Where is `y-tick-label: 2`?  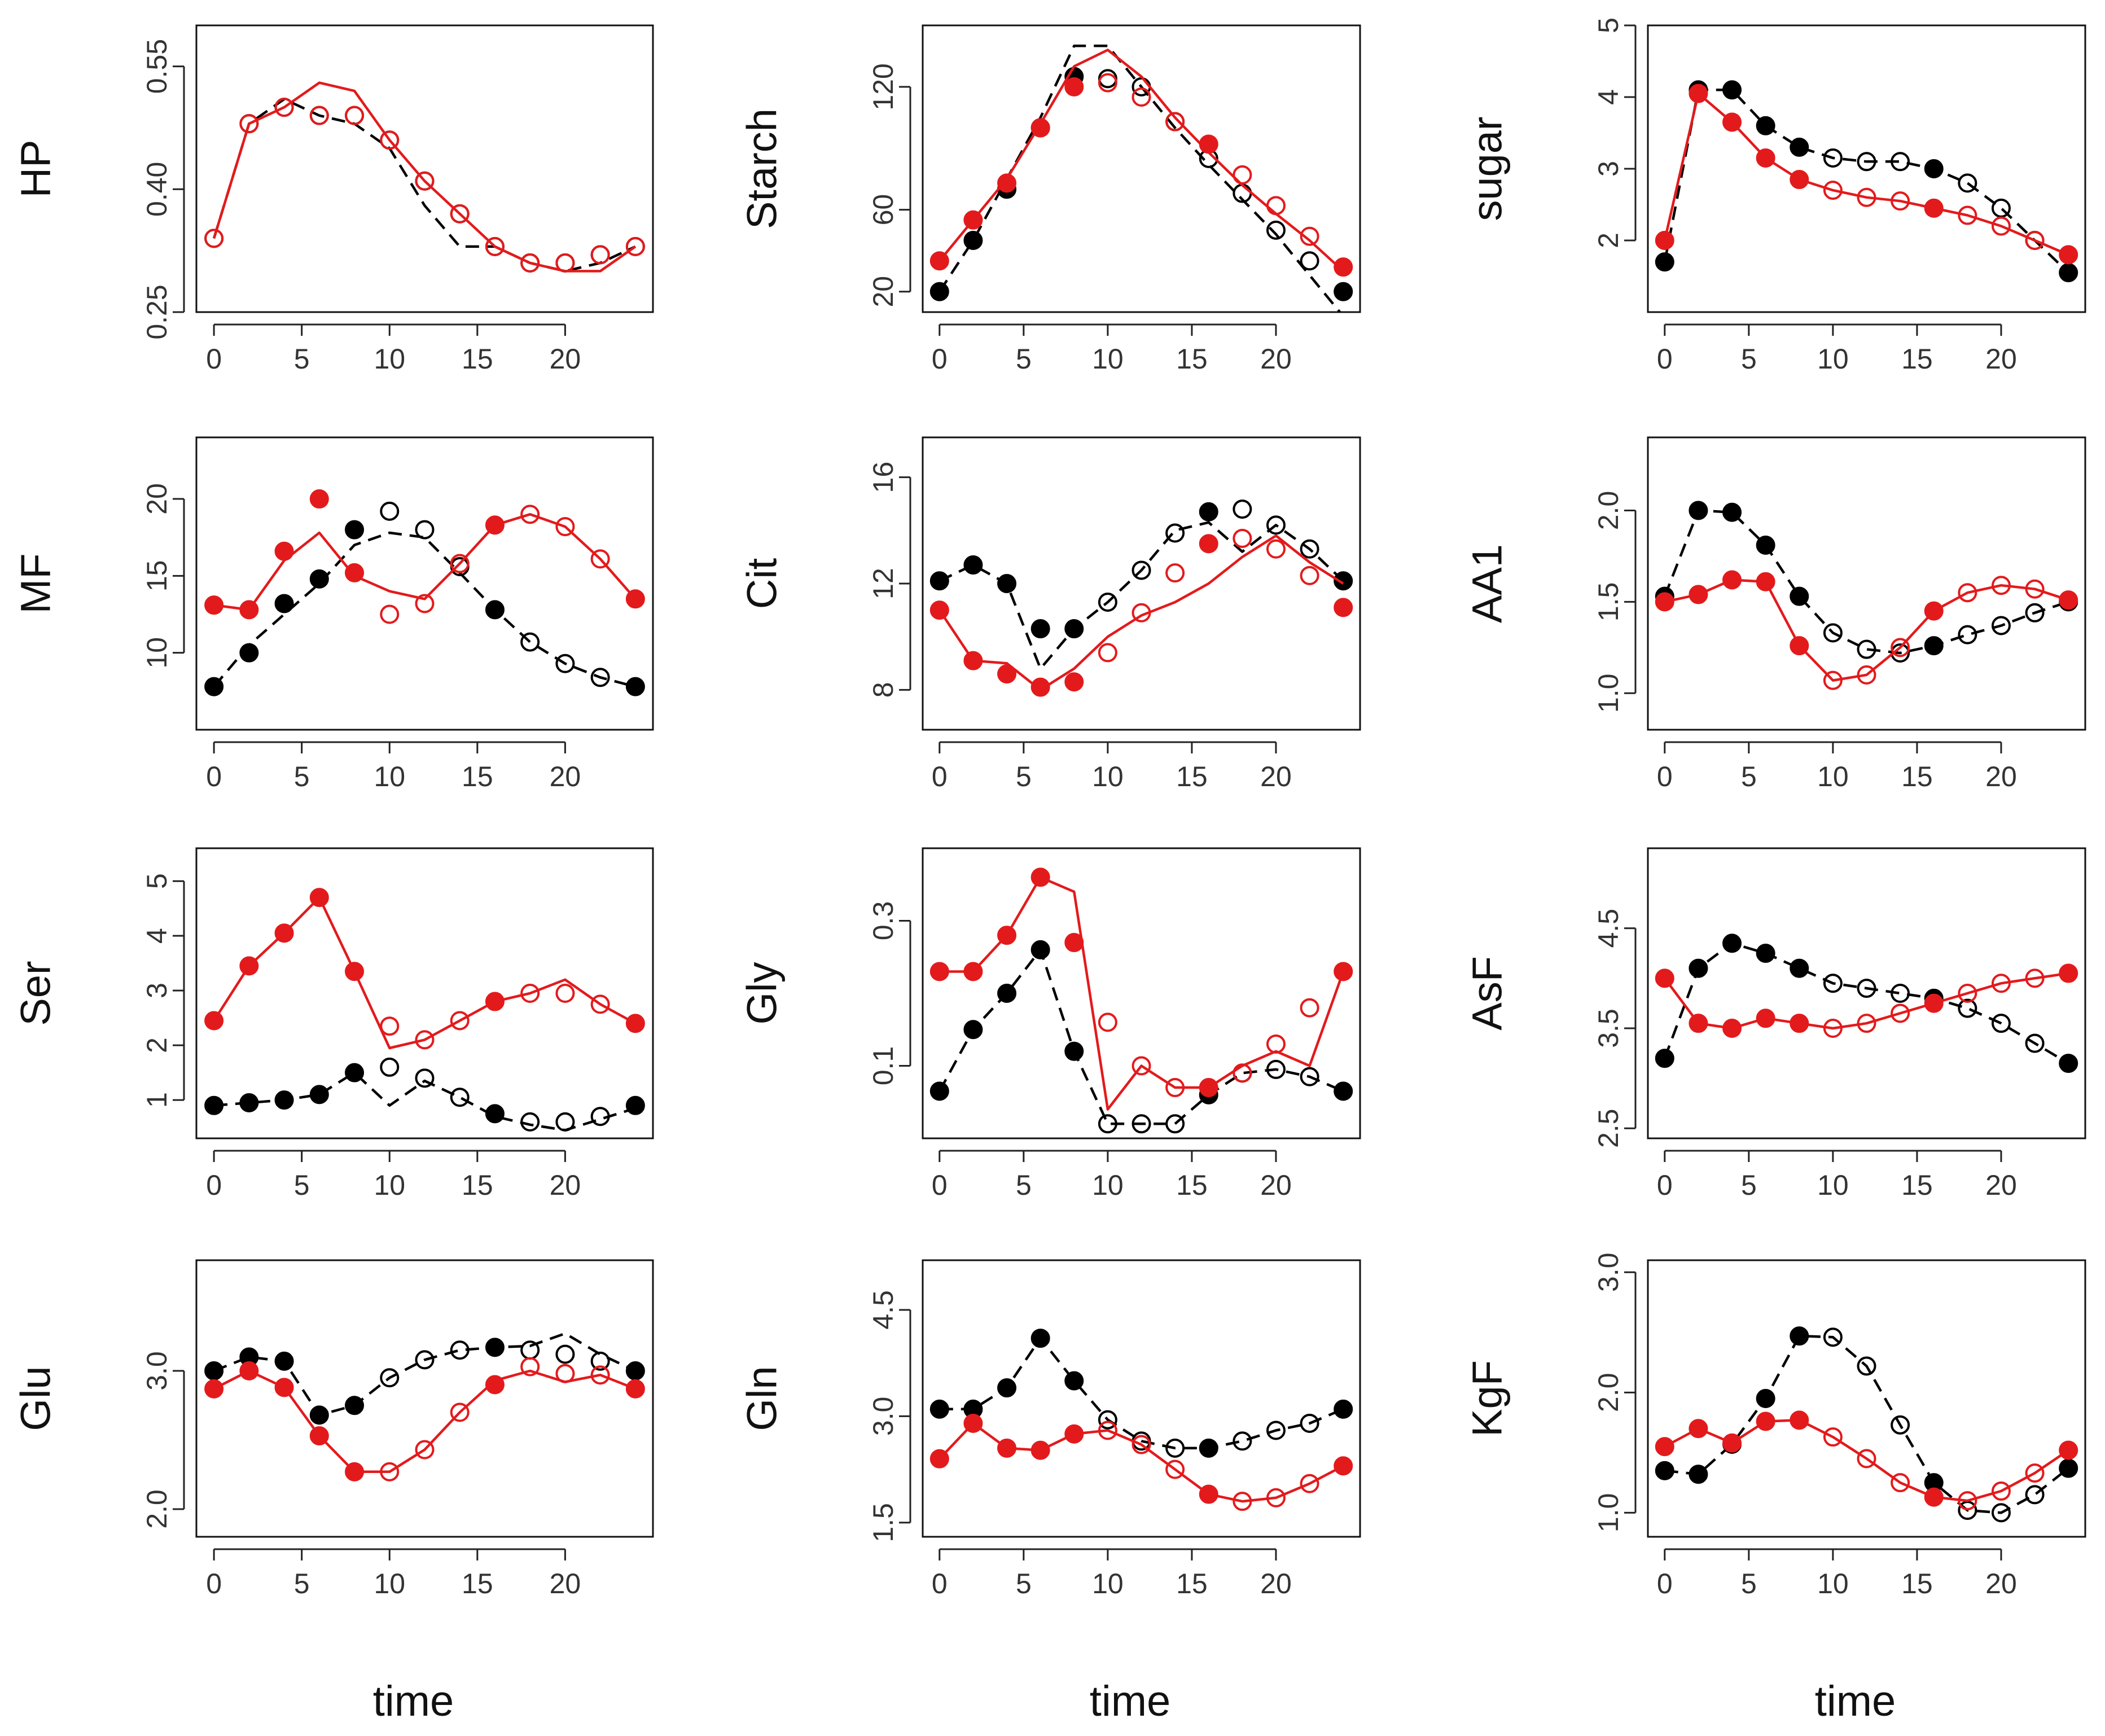
y-tick-label: 2 is located at coordinates (157, 1045).